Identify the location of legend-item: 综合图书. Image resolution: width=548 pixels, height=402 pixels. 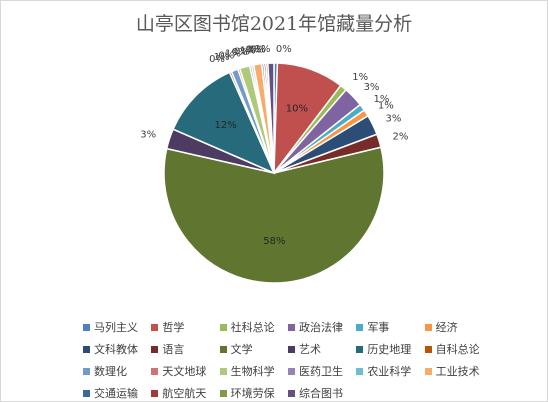
(316, 393).